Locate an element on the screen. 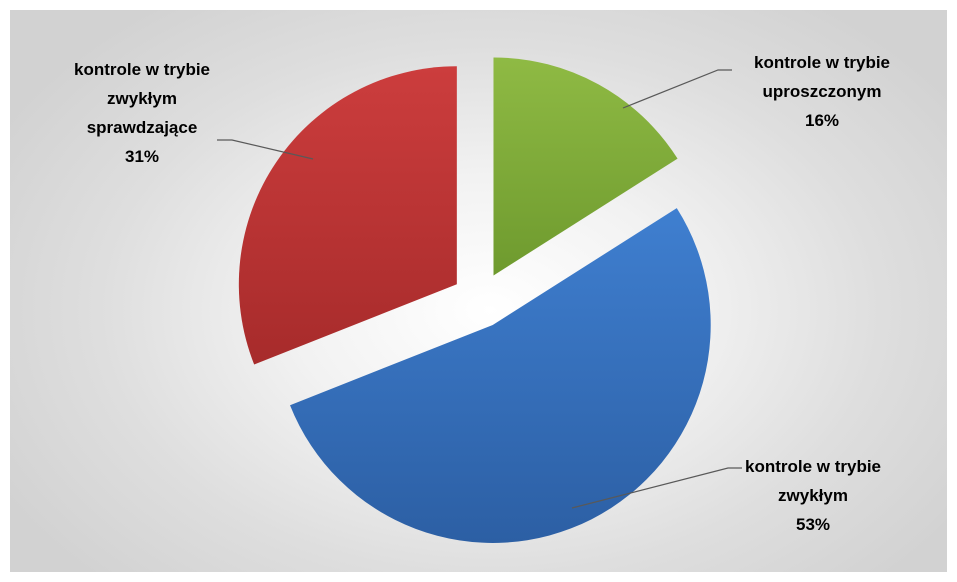  data-label-text: sprawdzające is located at coordinates (142, 127).